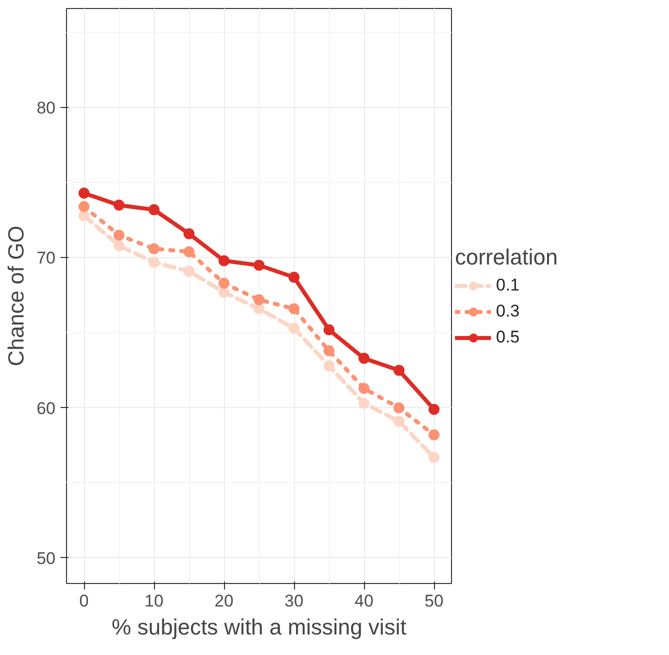  What do you see at coordinates (434, 601) in the screenshot?
I see `x-tick-label: 50` at bounding box center [434, 601].